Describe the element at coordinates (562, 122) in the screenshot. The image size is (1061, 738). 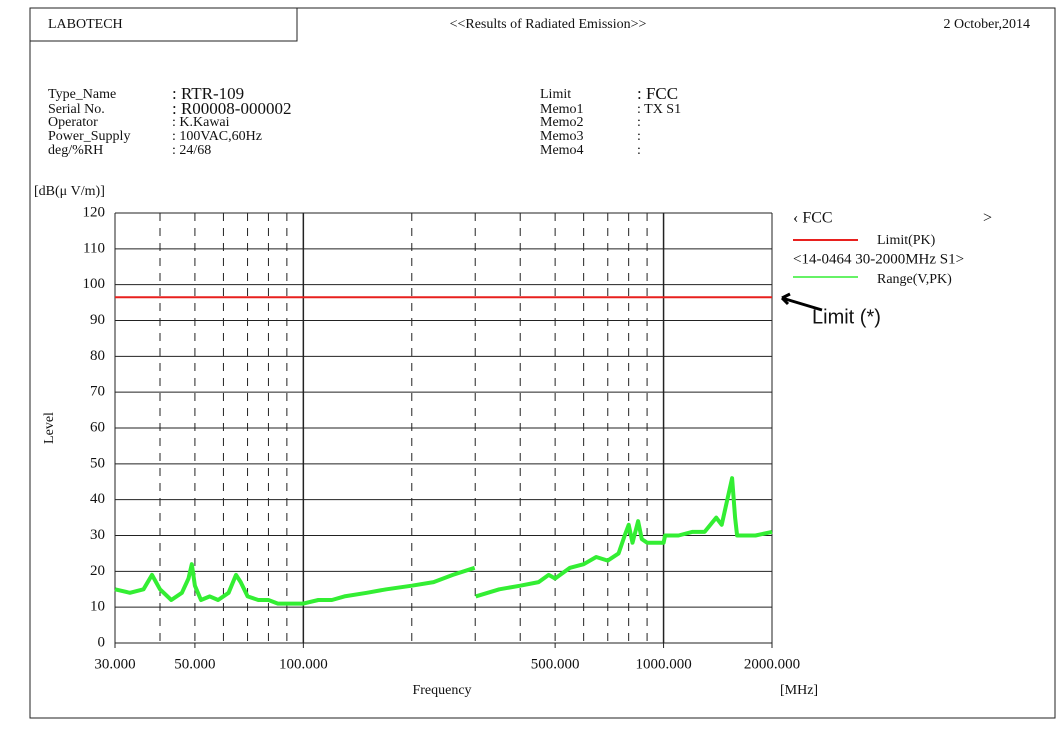
I see `info-label: Memo2` at that location.